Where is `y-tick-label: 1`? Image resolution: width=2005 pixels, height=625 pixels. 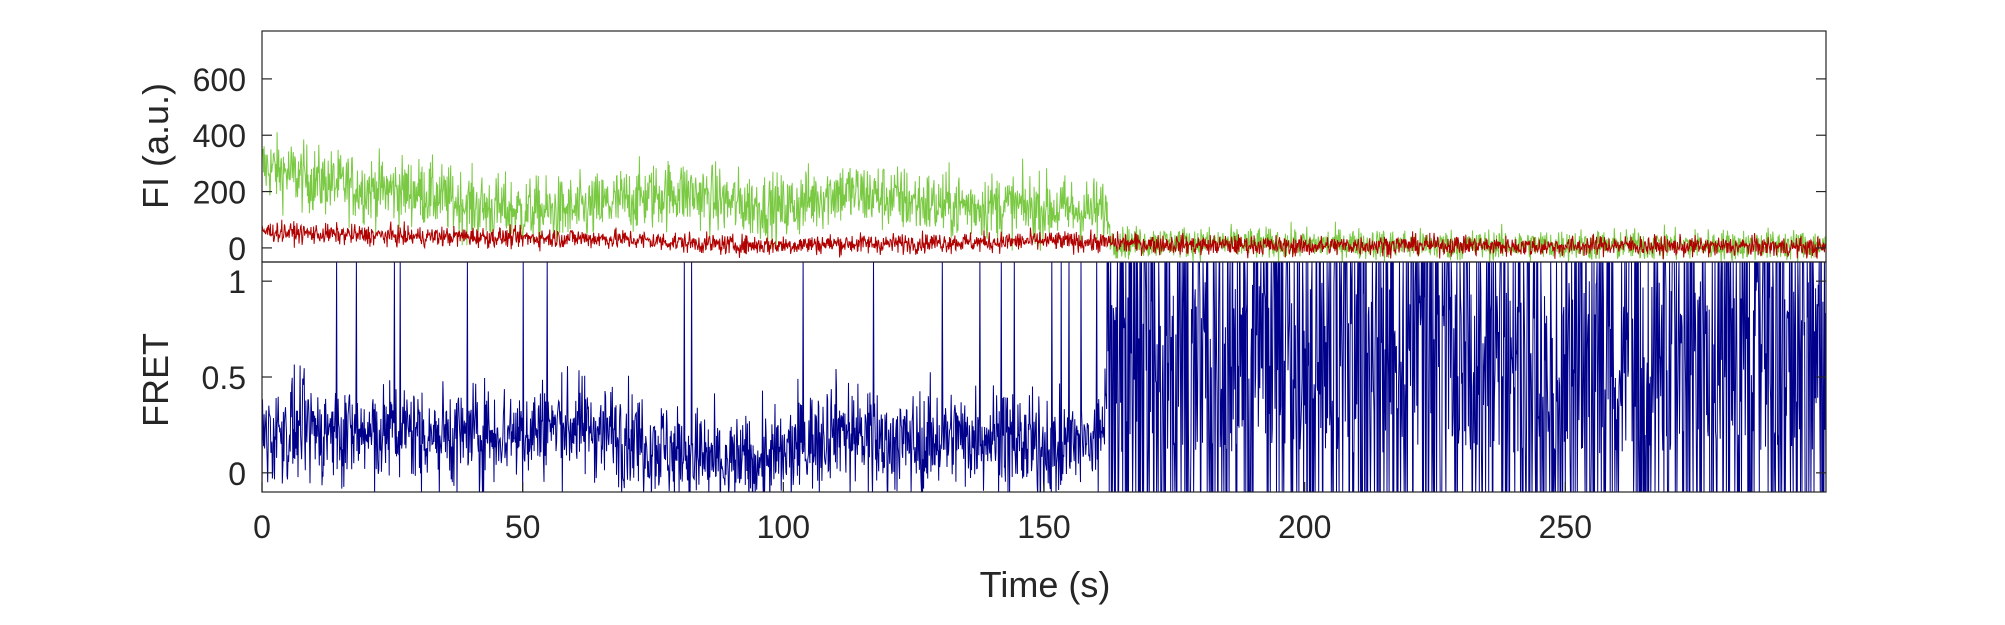 y-tick-label: 1 is located at coordinates (237, 282).